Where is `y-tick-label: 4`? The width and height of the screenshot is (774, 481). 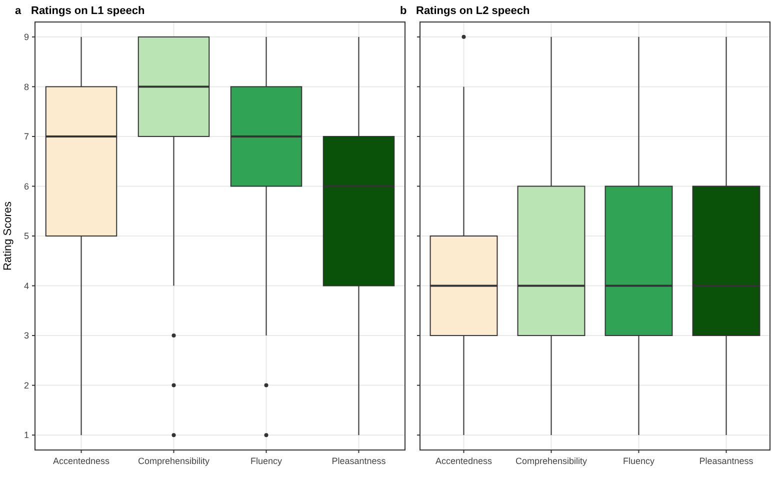
y-tick-label: 4 is located at coordinates (26, 285).